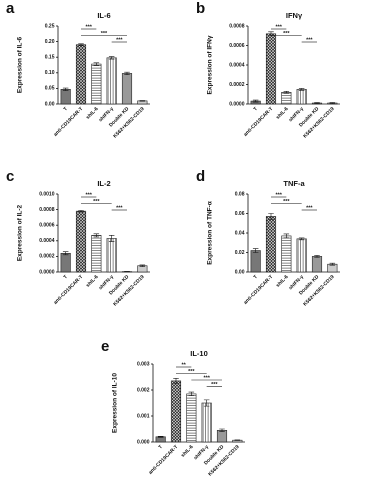  Describe the element at coordinates (200, 176) in the screenshot. I see `panel-letter: d` at that location.